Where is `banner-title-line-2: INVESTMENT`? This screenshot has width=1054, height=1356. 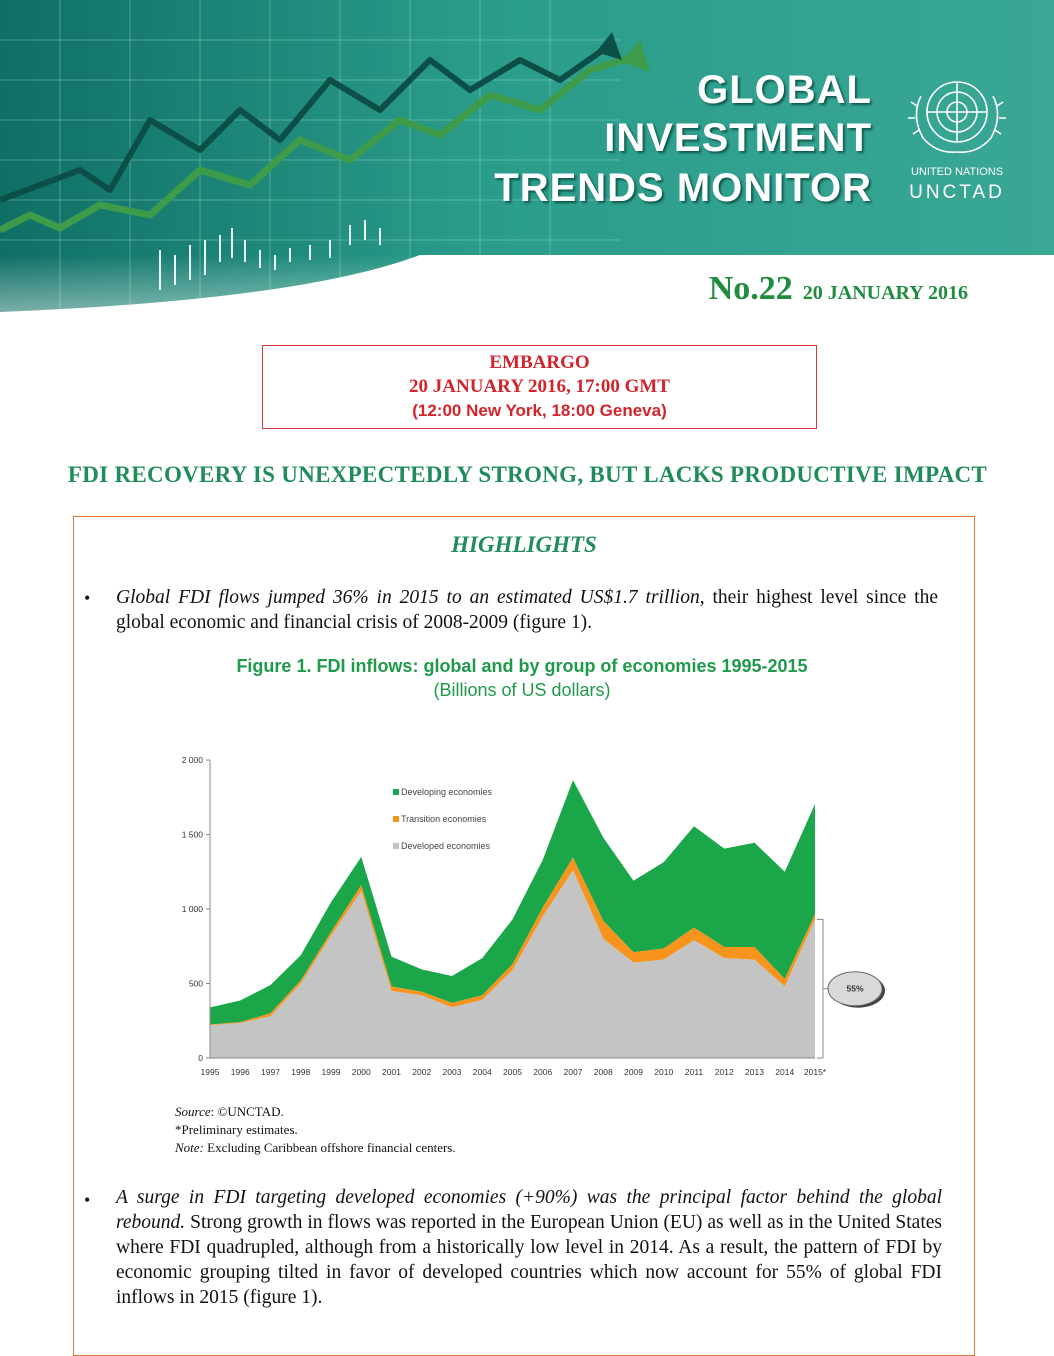
banner-title-line-2: INVESTMENT is located at coordinates (738, 138).